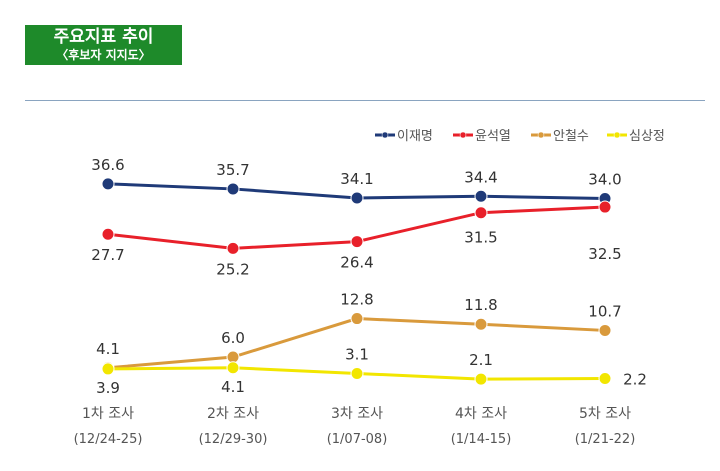 The width and height of the screenshot is (720, 471). Describe the element at coordinates (605, 439) in the screenshot. I see `x-tick-date: (1/21-22)` at that location.